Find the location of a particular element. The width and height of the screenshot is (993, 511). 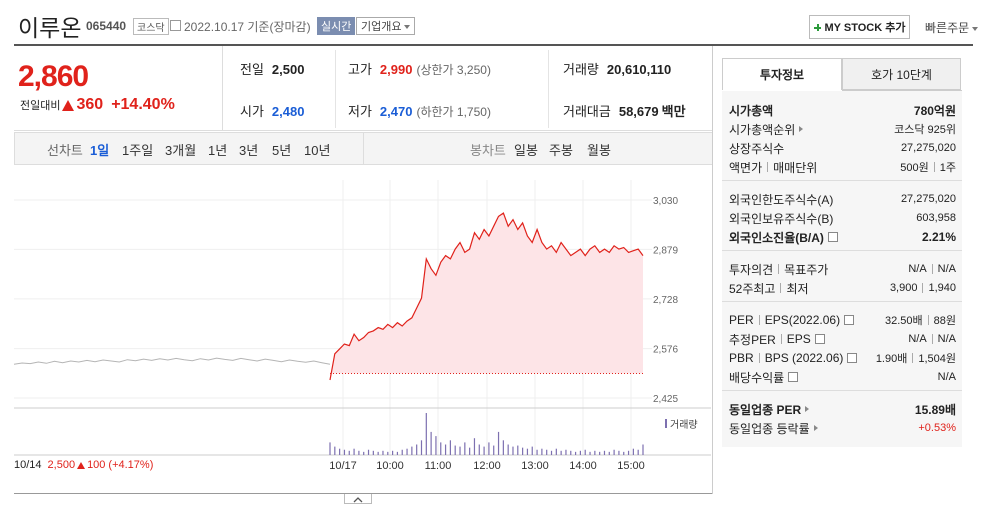

info-values: 2.21% is located at coordinates (939, 237).